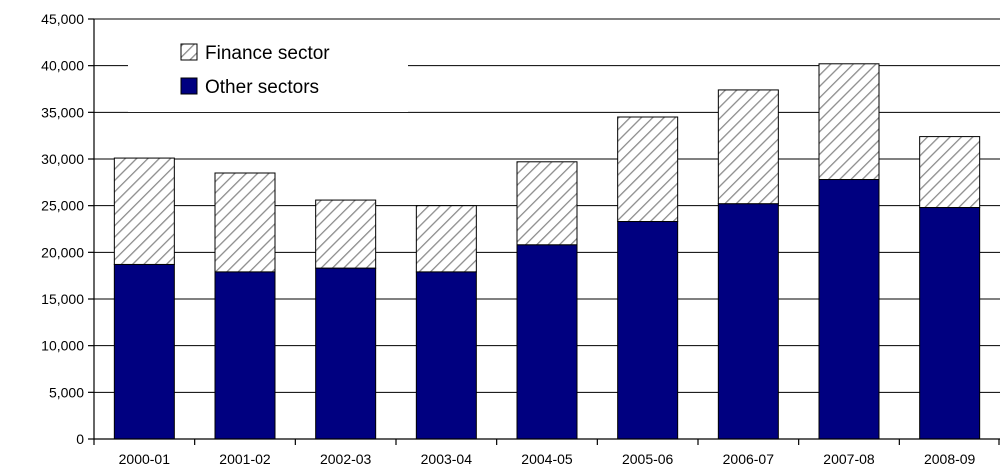 Image resolution: width=1000 pixels, height=469 pixels. I want to click on legend-label: Finance sector, so click(267, 53).